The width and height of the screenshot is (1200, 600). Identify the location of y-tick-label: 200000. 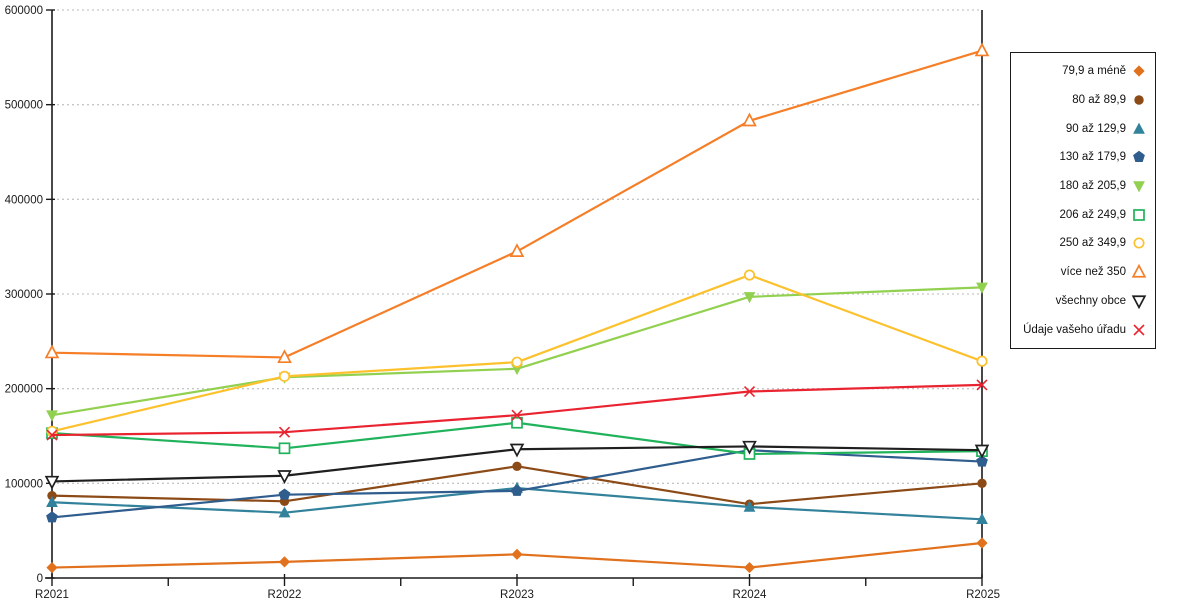
(24, 390).